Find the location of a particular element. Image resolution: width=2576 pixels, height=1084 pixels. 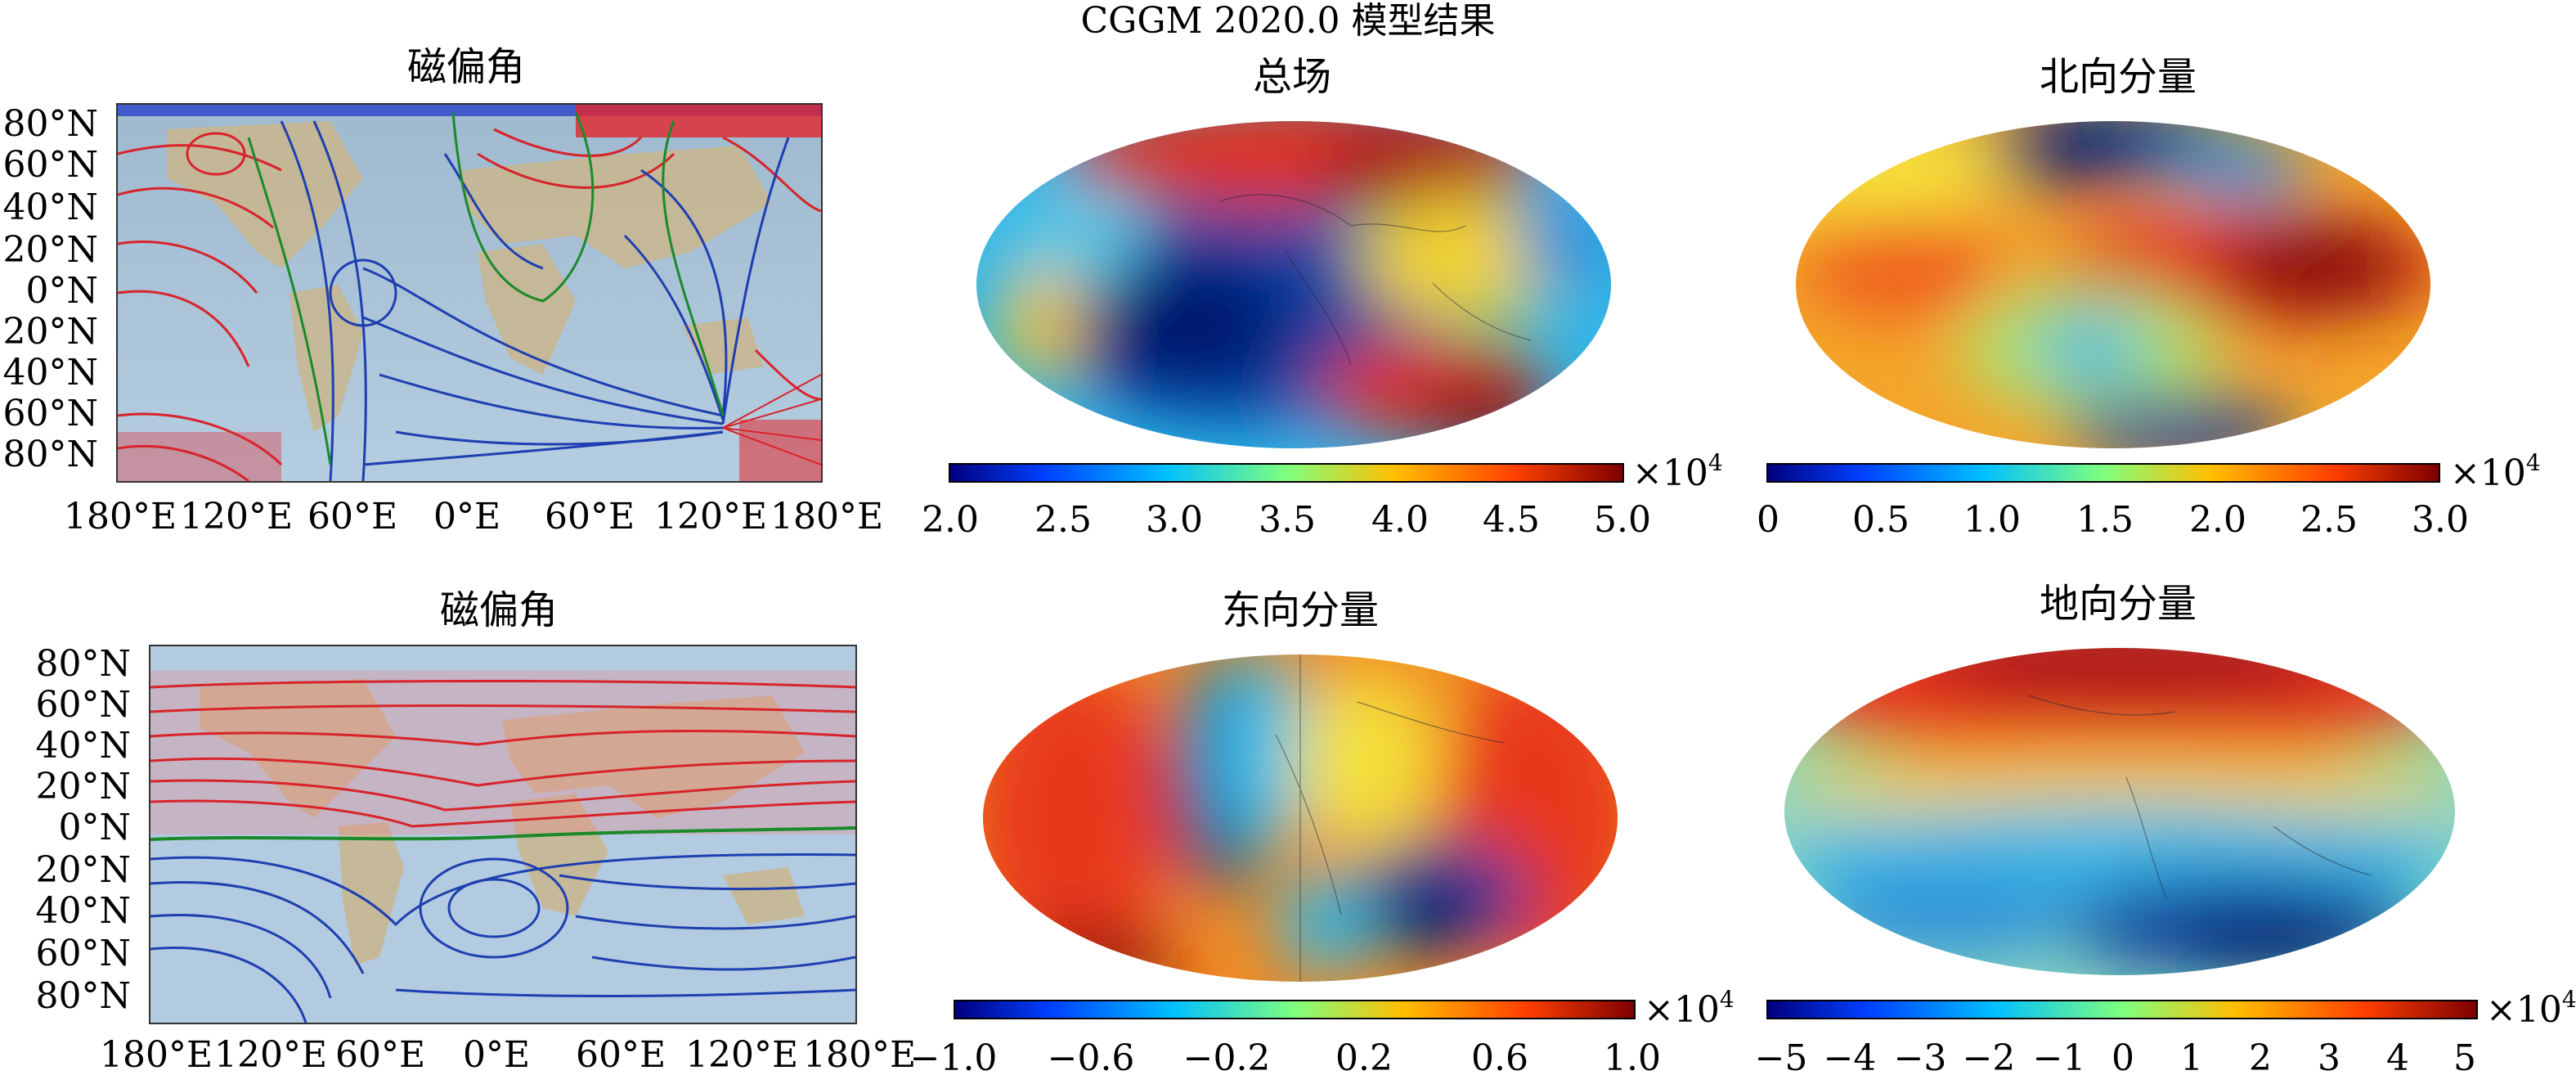

colorbar-tick: −1 is located at coordinates (2059, 1058).